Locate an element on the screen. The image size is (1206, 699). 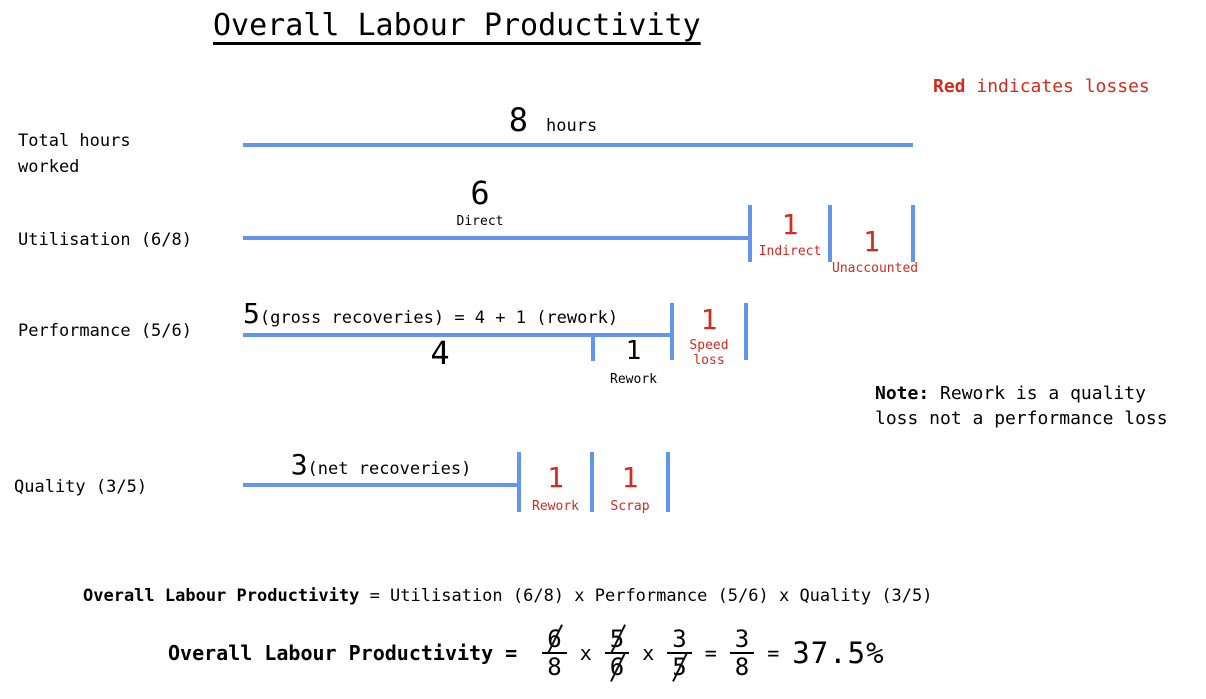
fraction-3-numerator: 3 is located at coordinates (679, 639).